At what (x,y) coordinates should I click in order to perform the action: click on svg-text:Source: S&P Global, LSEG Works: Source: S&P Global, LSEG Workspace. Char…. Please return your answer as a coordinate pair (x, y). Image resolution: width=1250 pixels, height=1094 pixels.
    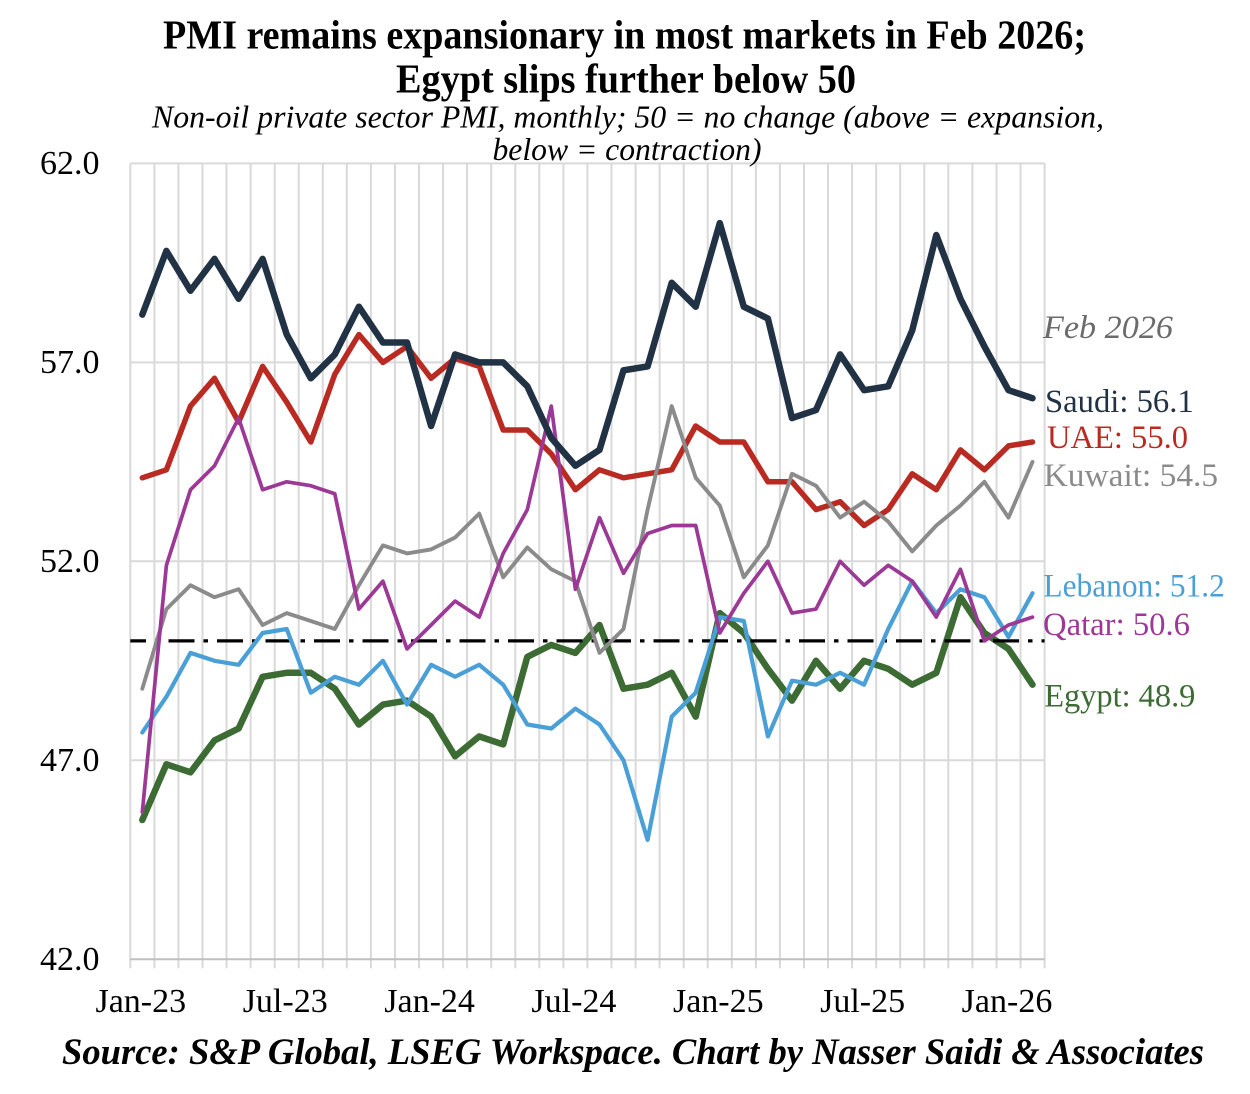
    Looking at the image, I should click on (633, 1052).